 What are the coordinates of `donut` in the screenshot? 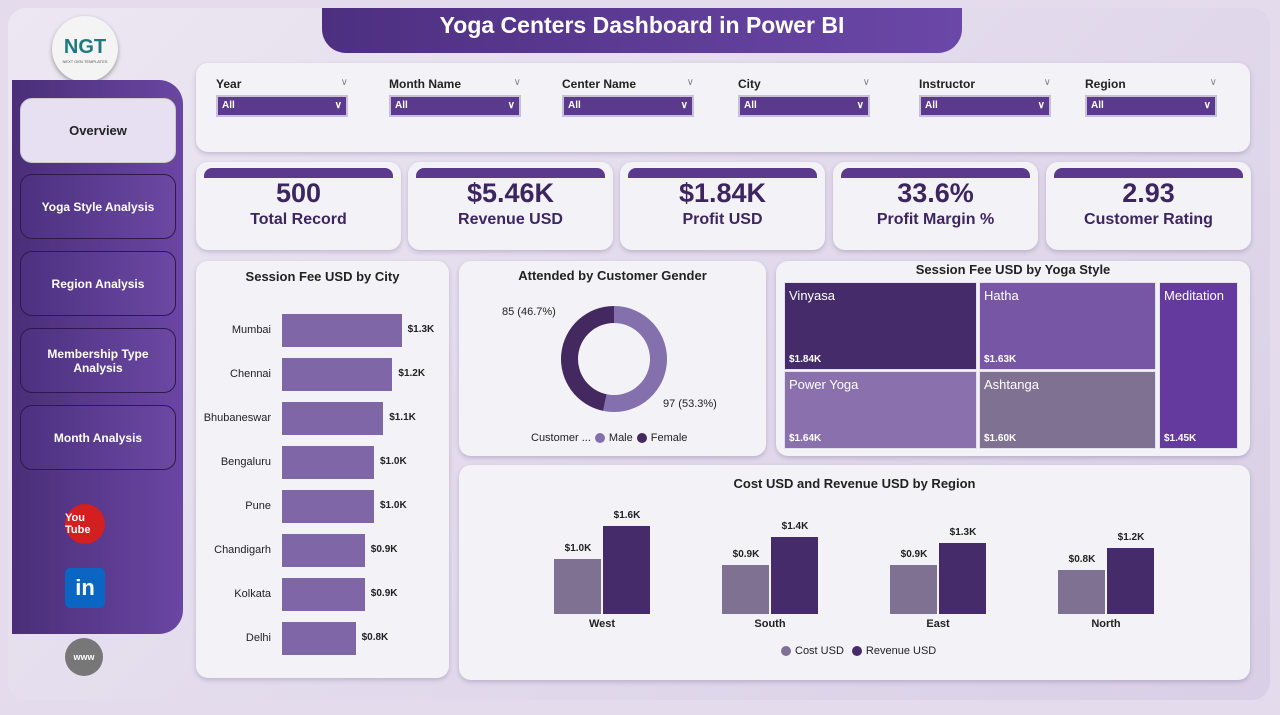 It's located at (614, 359).